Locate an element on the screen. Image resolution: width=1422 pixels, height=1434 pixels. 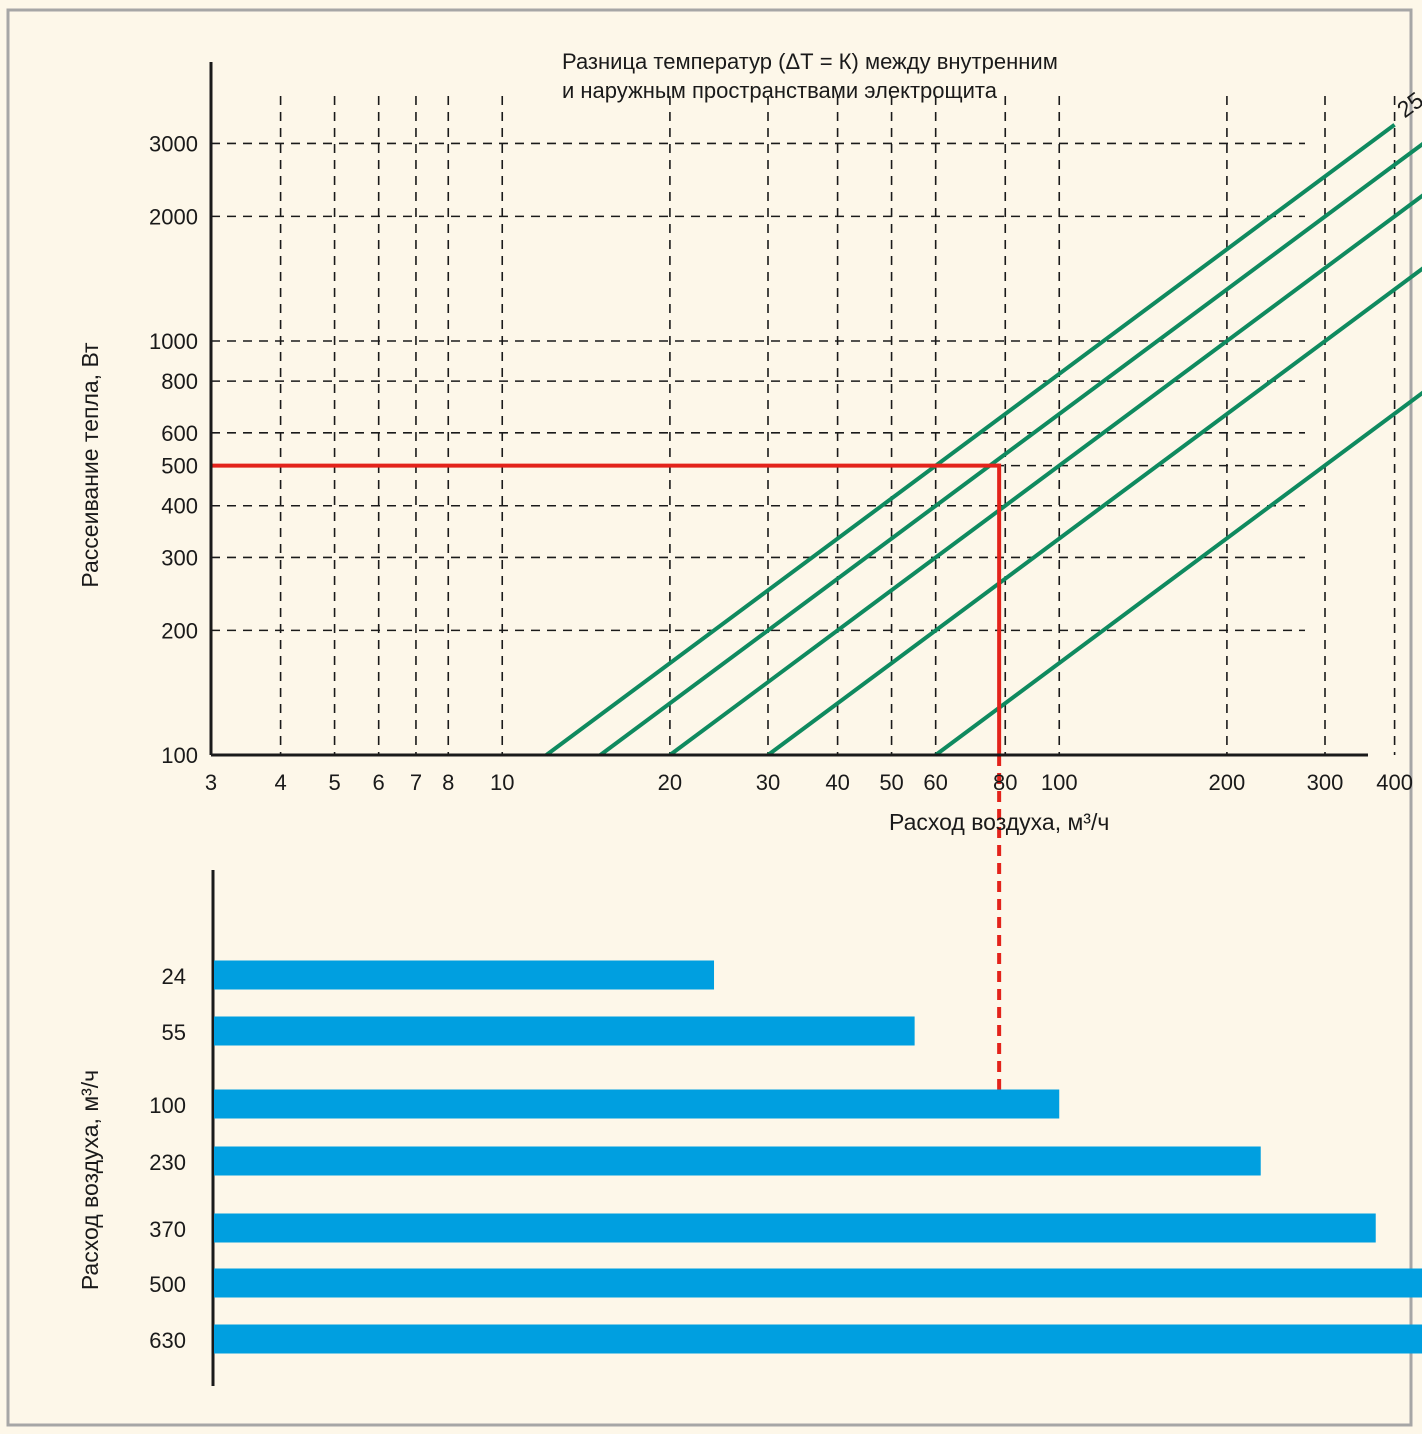
x-tick-label: 300 is located at coordinates (1325, 782).